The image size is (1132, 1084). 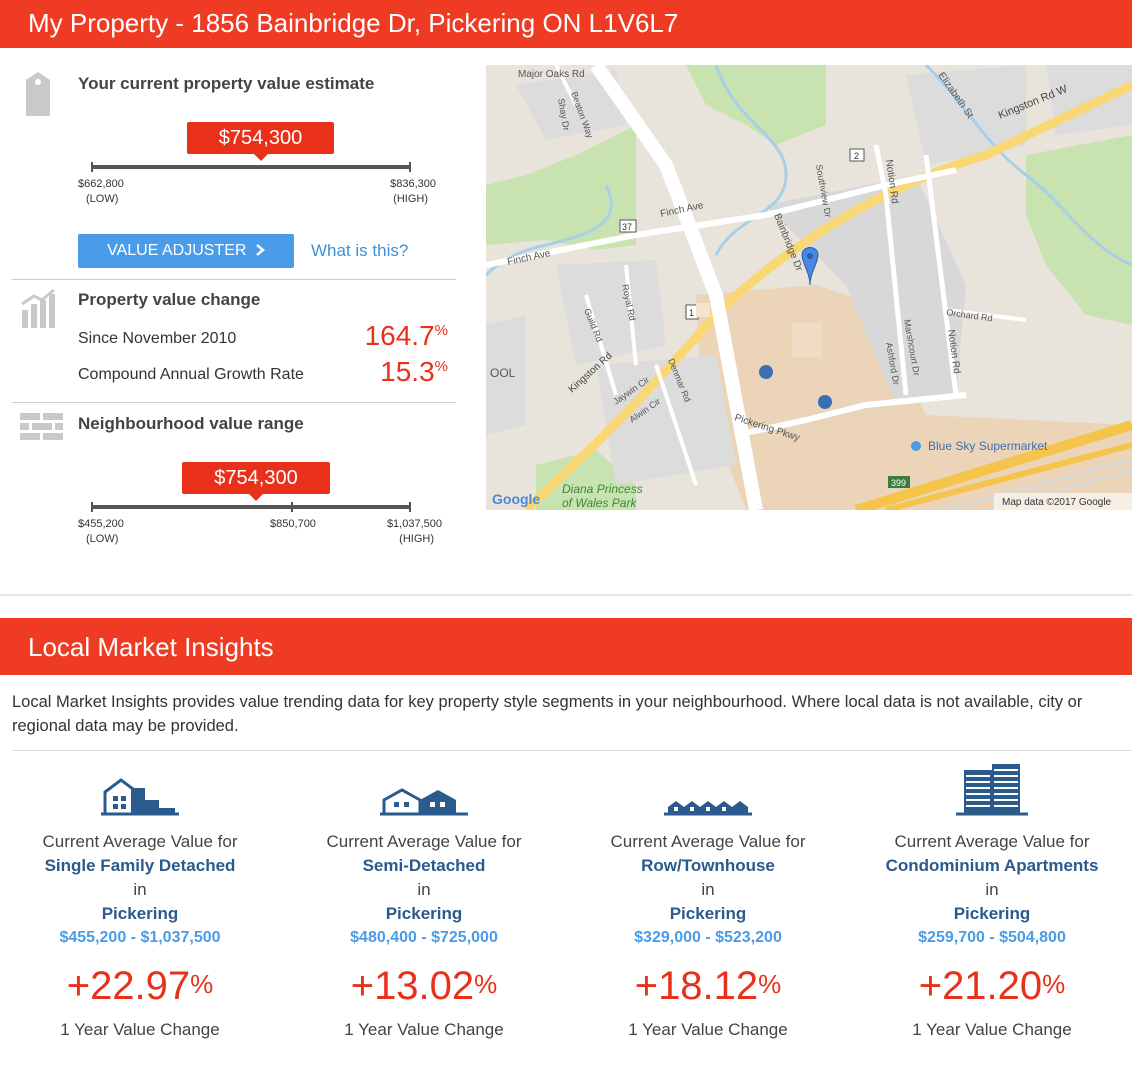 What do you see at coordinates (38, 308) in the screenshot?
I see `growth-chart-icon` at bounding box center [38, 308].